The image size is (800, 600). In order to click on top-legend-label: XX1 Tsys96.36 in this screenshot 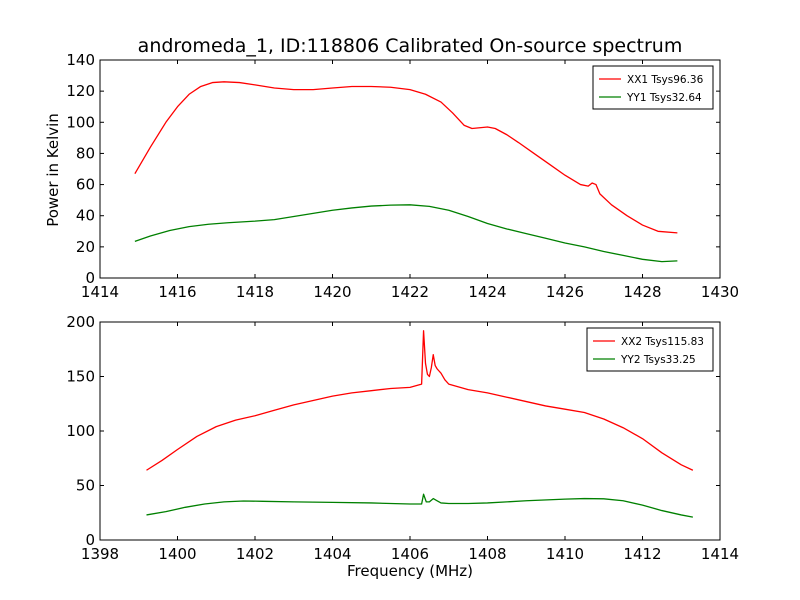, I will do `click(665, 80)`.